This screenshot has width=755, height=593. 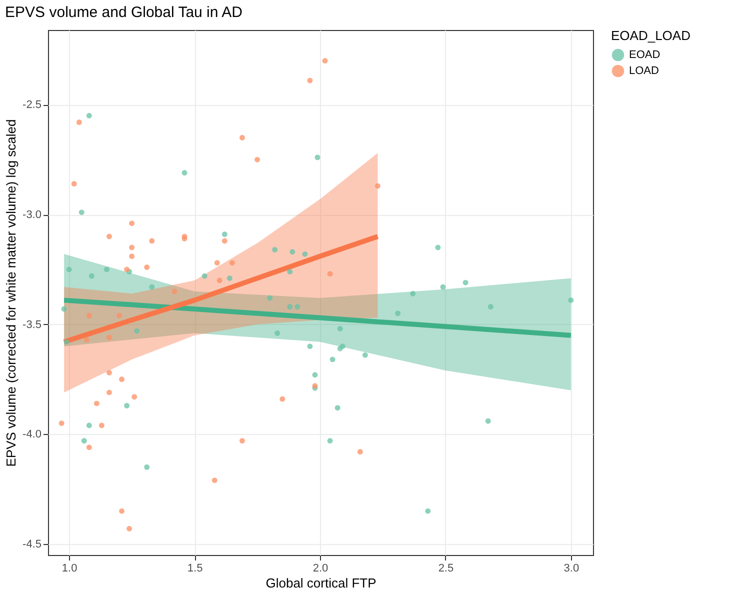 What do you see at coordinates (320, 568) in the screenshot?
I see `x-tick-label: 2.0` at bounding box center [320, 568].